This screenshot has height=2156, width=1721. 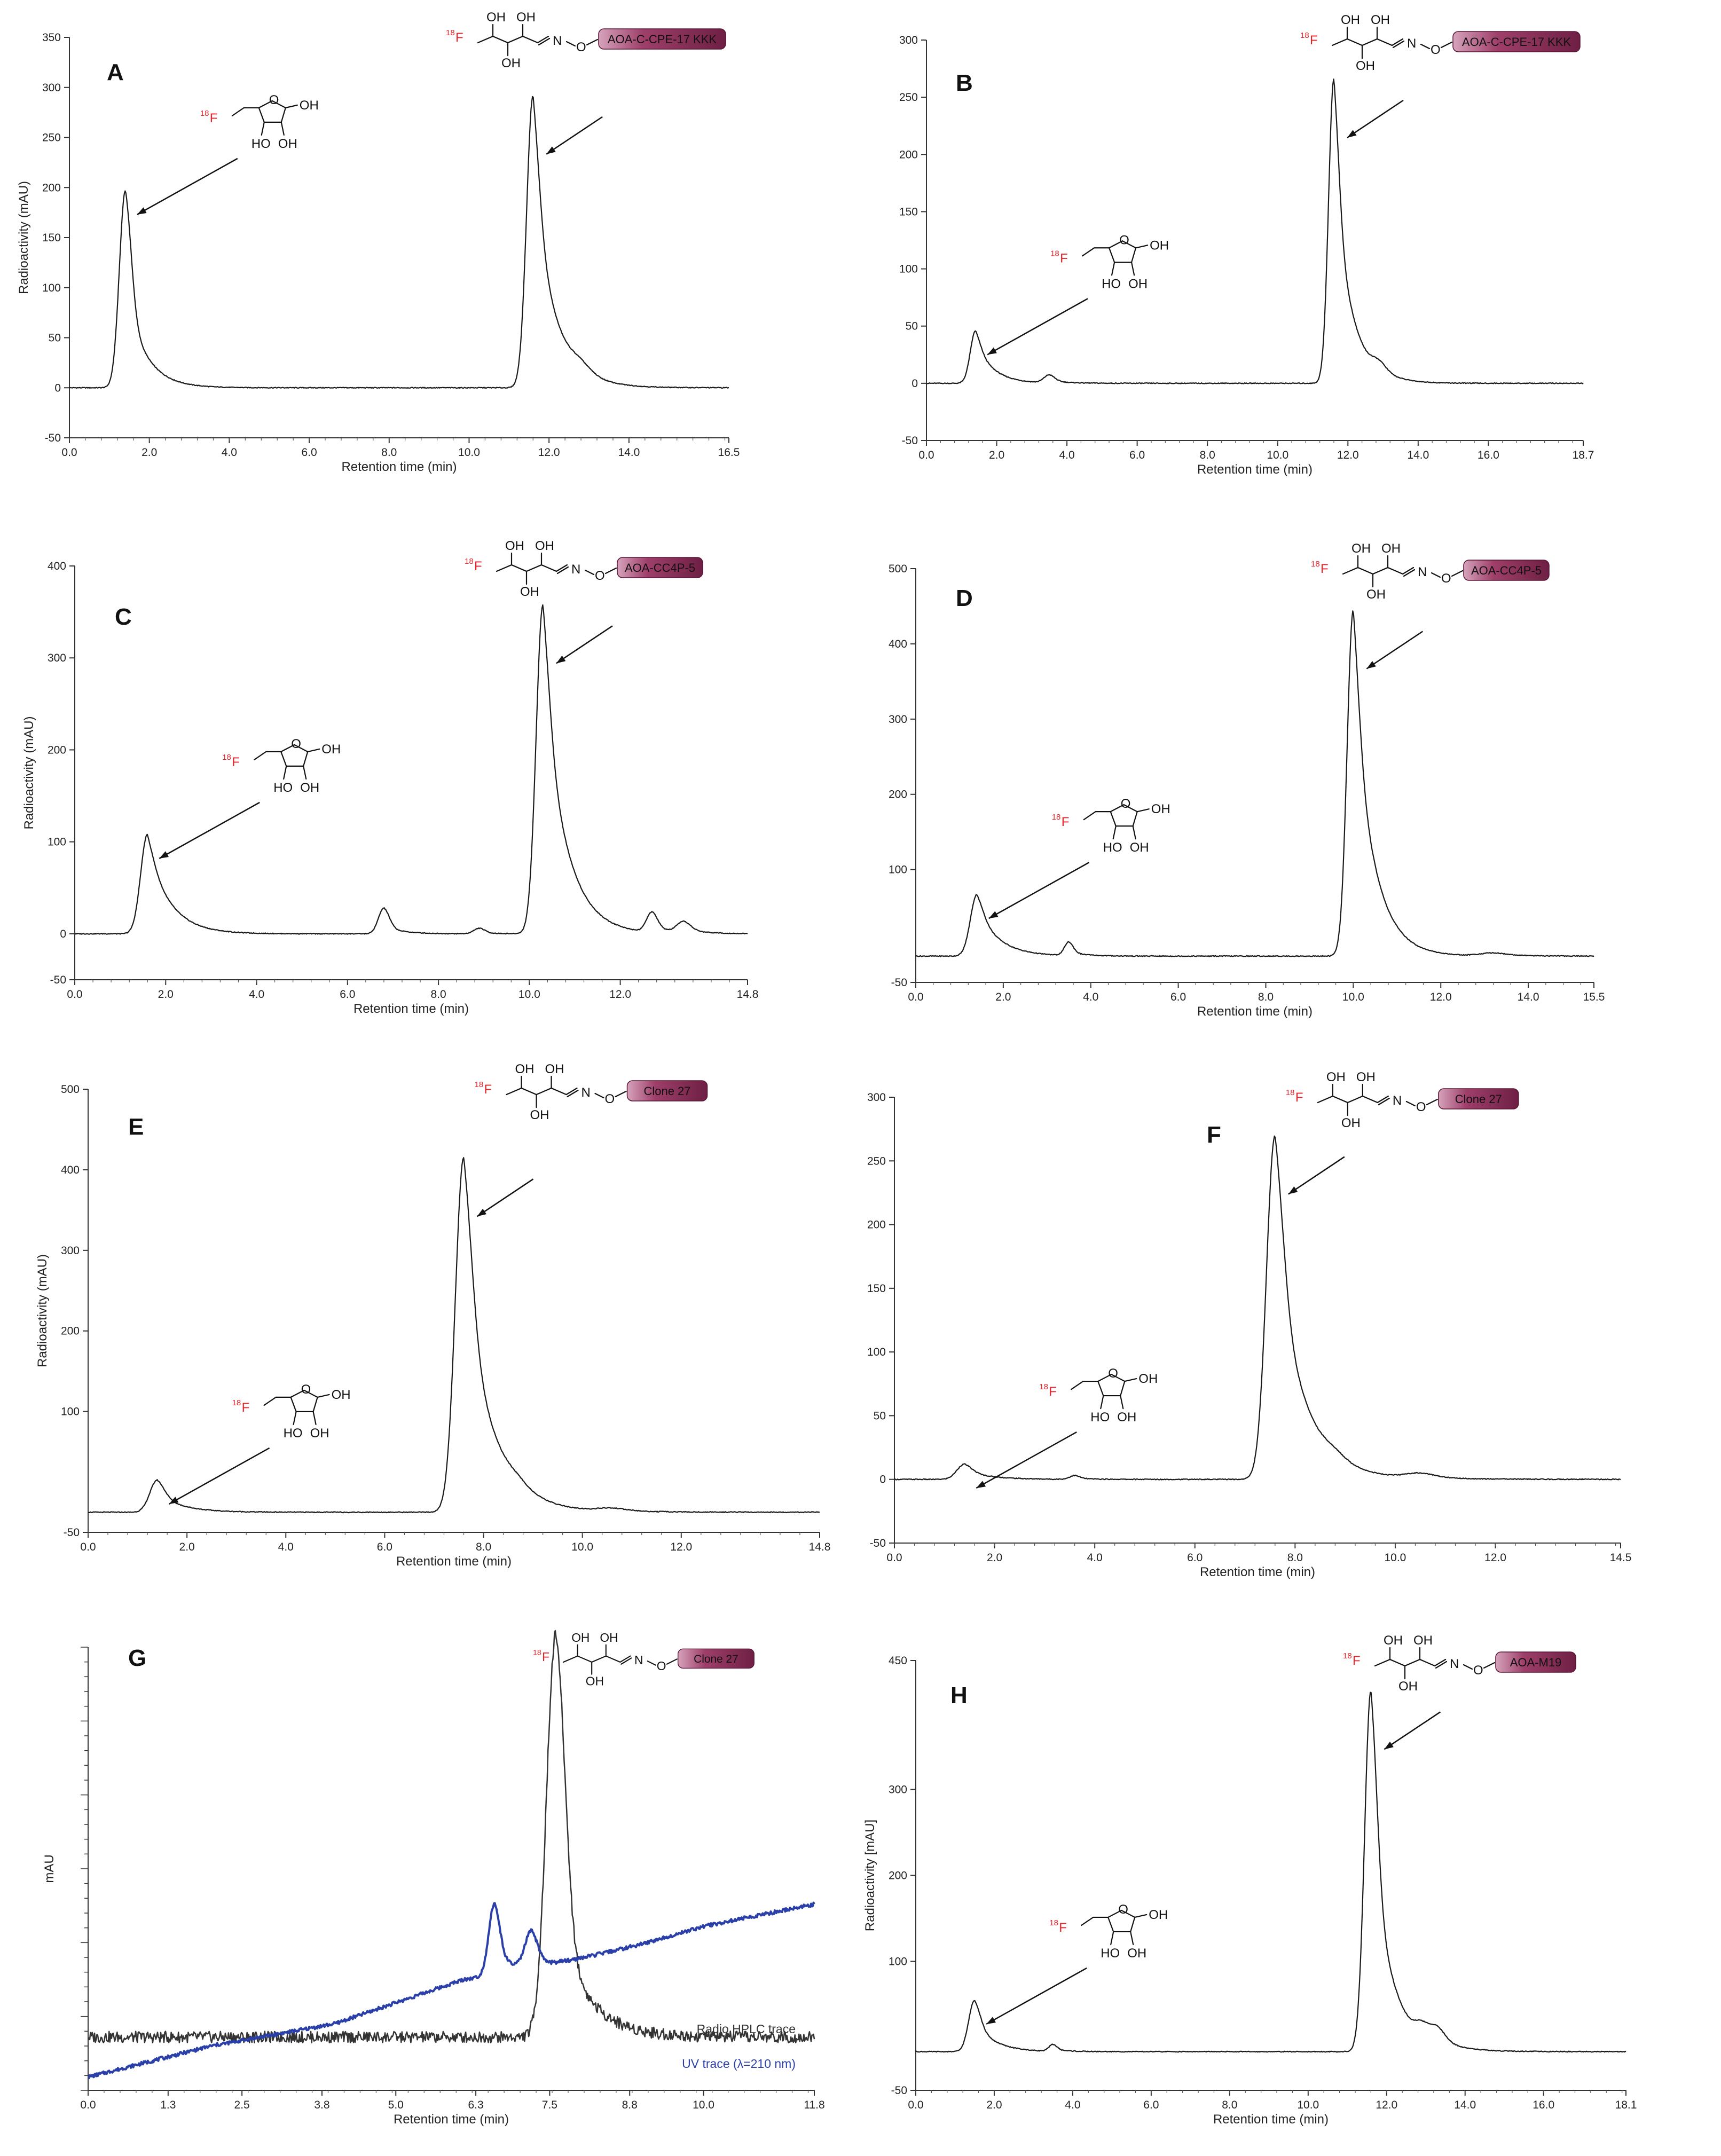 What do you see at coordinates (137, 1658) in the screenshot?
I see `panel-letter: G` at bounding box center [137, 1658].